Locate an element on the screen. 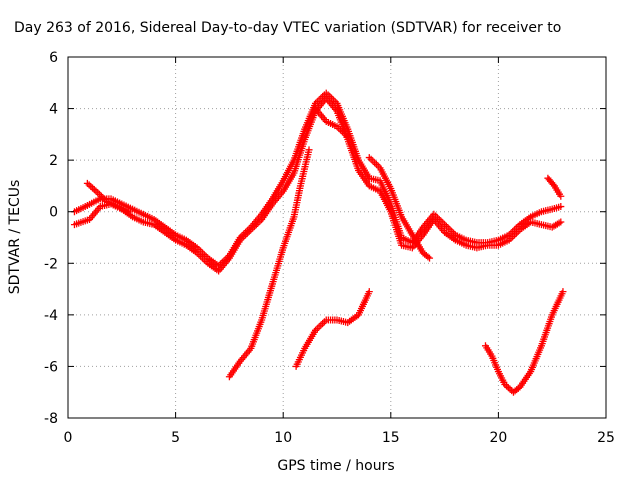  x-tick-label: 0 is located at coordinates (68, 438).